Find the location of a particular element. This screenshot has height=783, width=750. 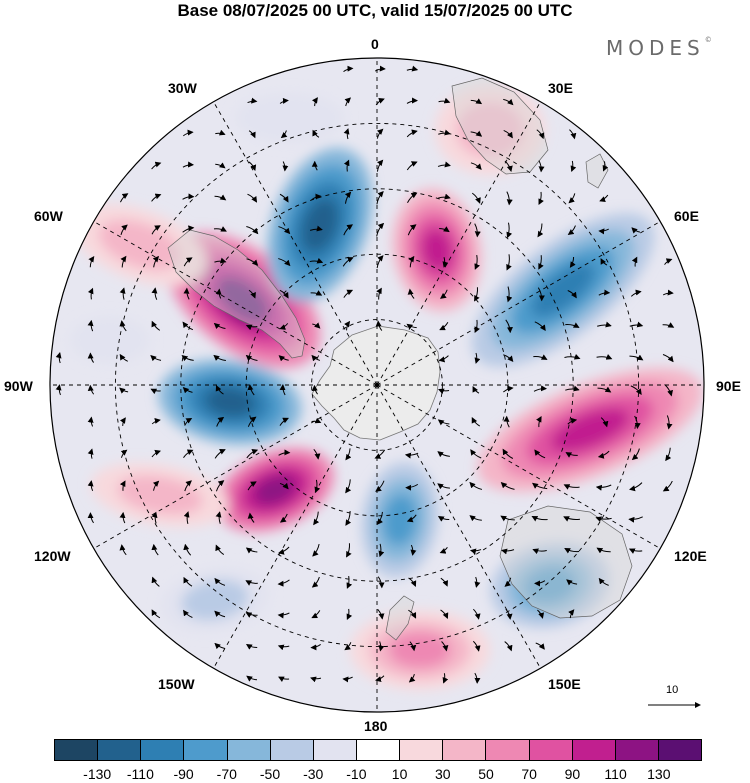

colorbar-tick-label: 110 is located at coordinates (615, 774).